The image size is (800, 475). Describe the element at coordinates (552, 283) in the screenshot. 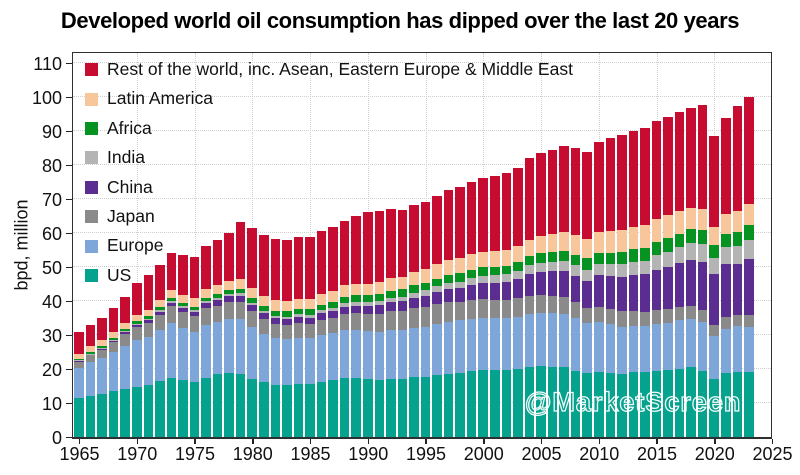

I see `segment-china-2006` at that location.